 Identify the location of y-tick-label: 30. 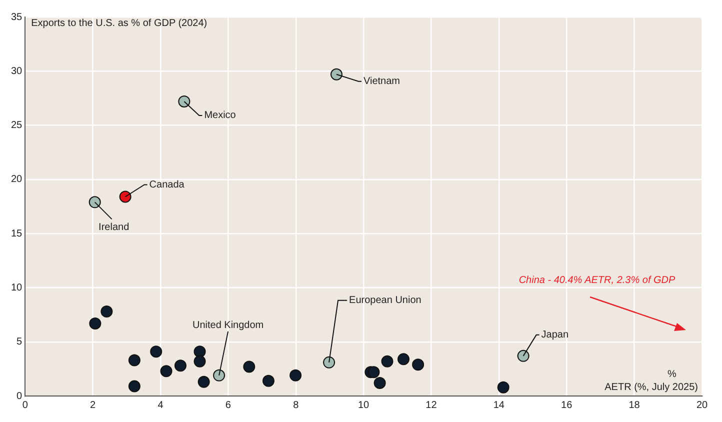
(17, 71).